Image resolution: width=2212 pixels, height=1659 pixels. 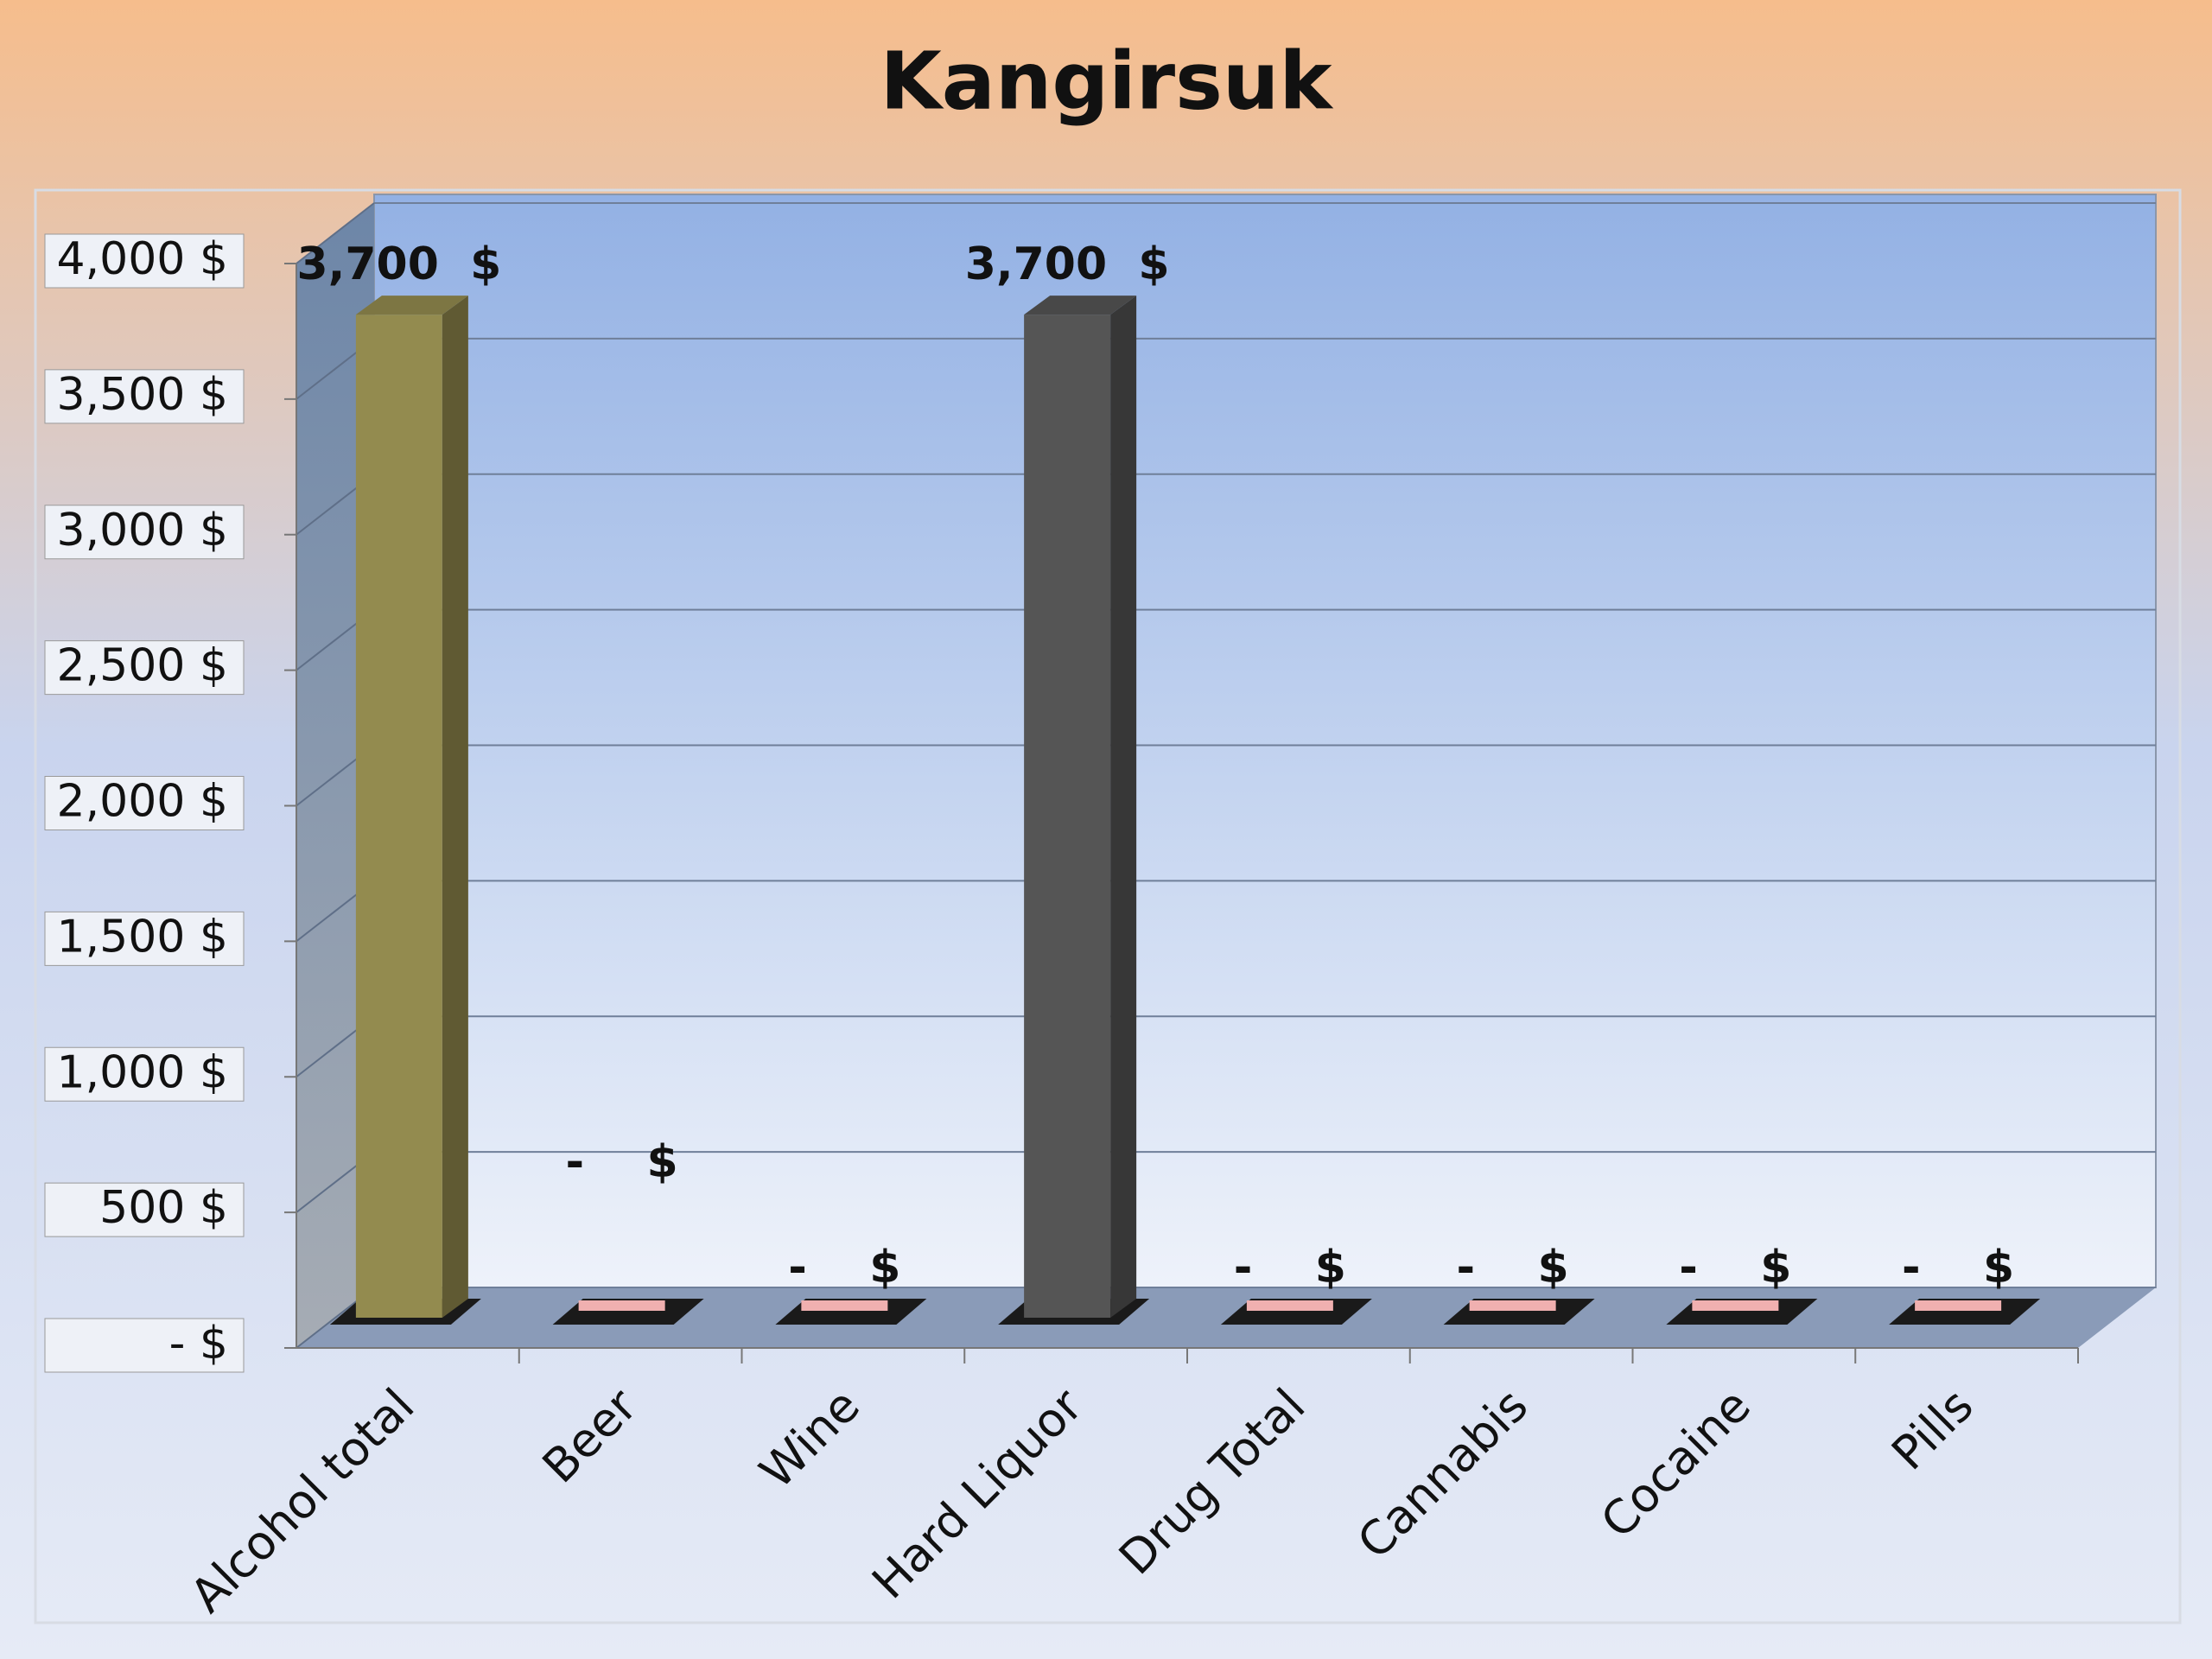 I want to click on y-tick-label: 2,500 $, so click(x=142, y=666).